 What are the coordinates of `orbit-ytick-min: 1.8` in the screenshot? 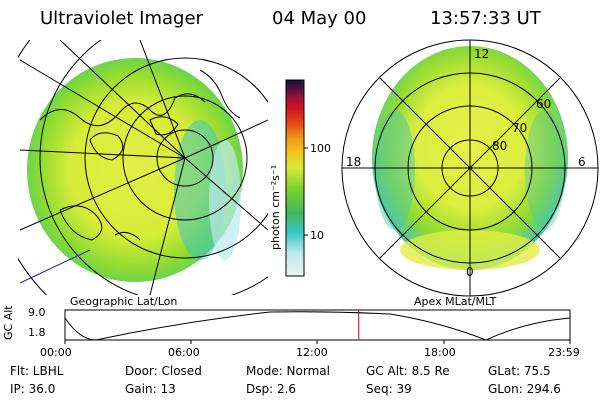 It's located at (37, 332).